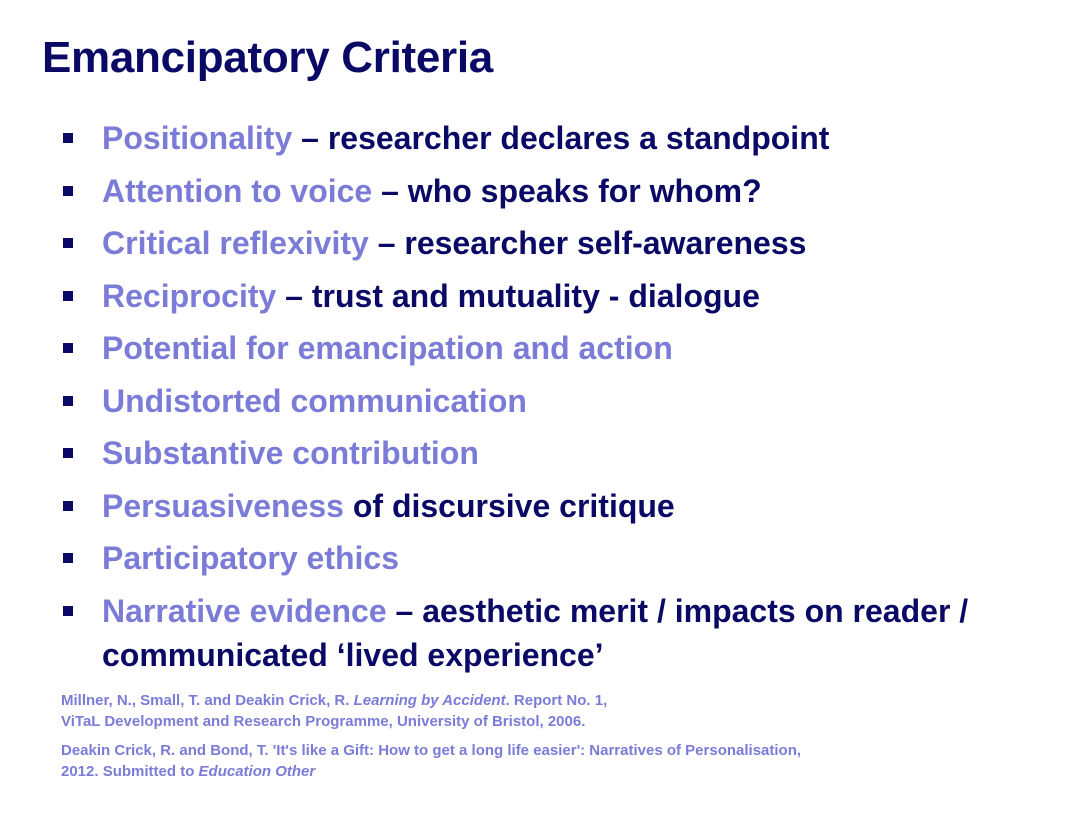 This screenshot has height=813, width=1074. I want to click on list-item: Undistorted communication, so click(560, 401).